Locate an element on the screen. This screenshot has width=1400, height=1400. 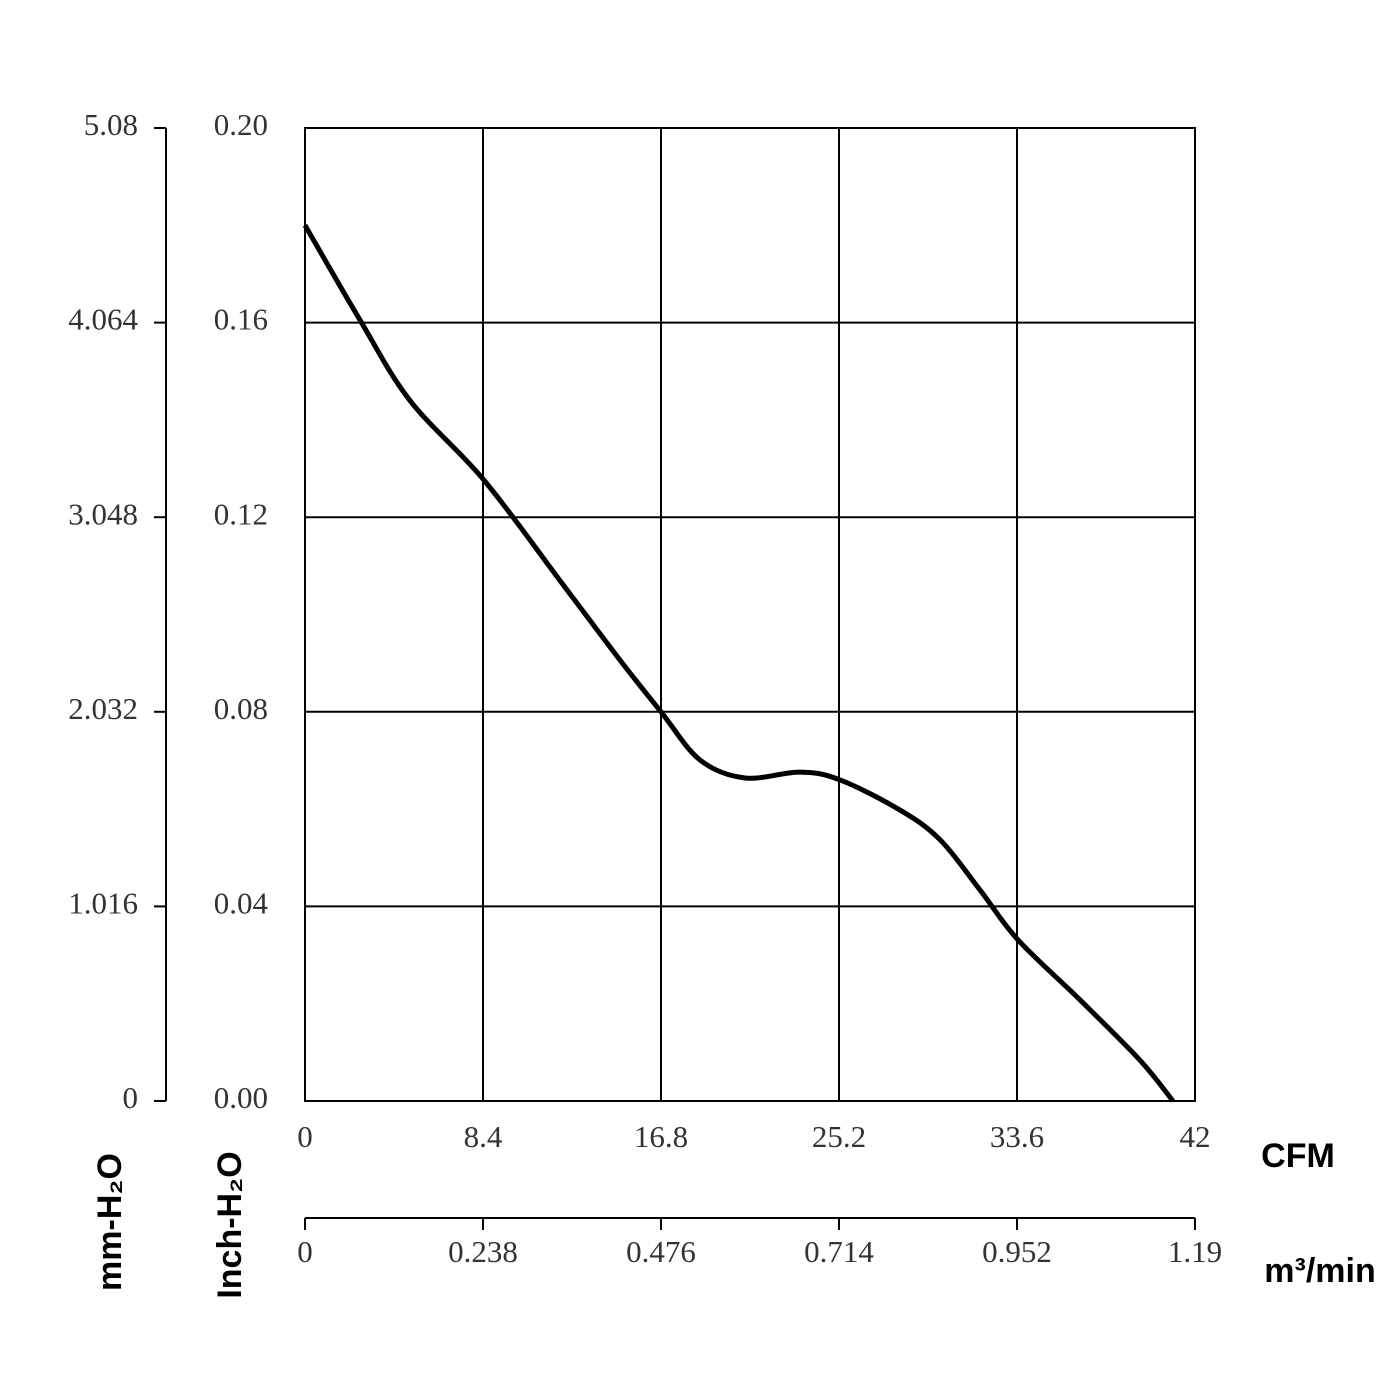
x2-tick-label: 0 is located at coordinates (305, 1251).